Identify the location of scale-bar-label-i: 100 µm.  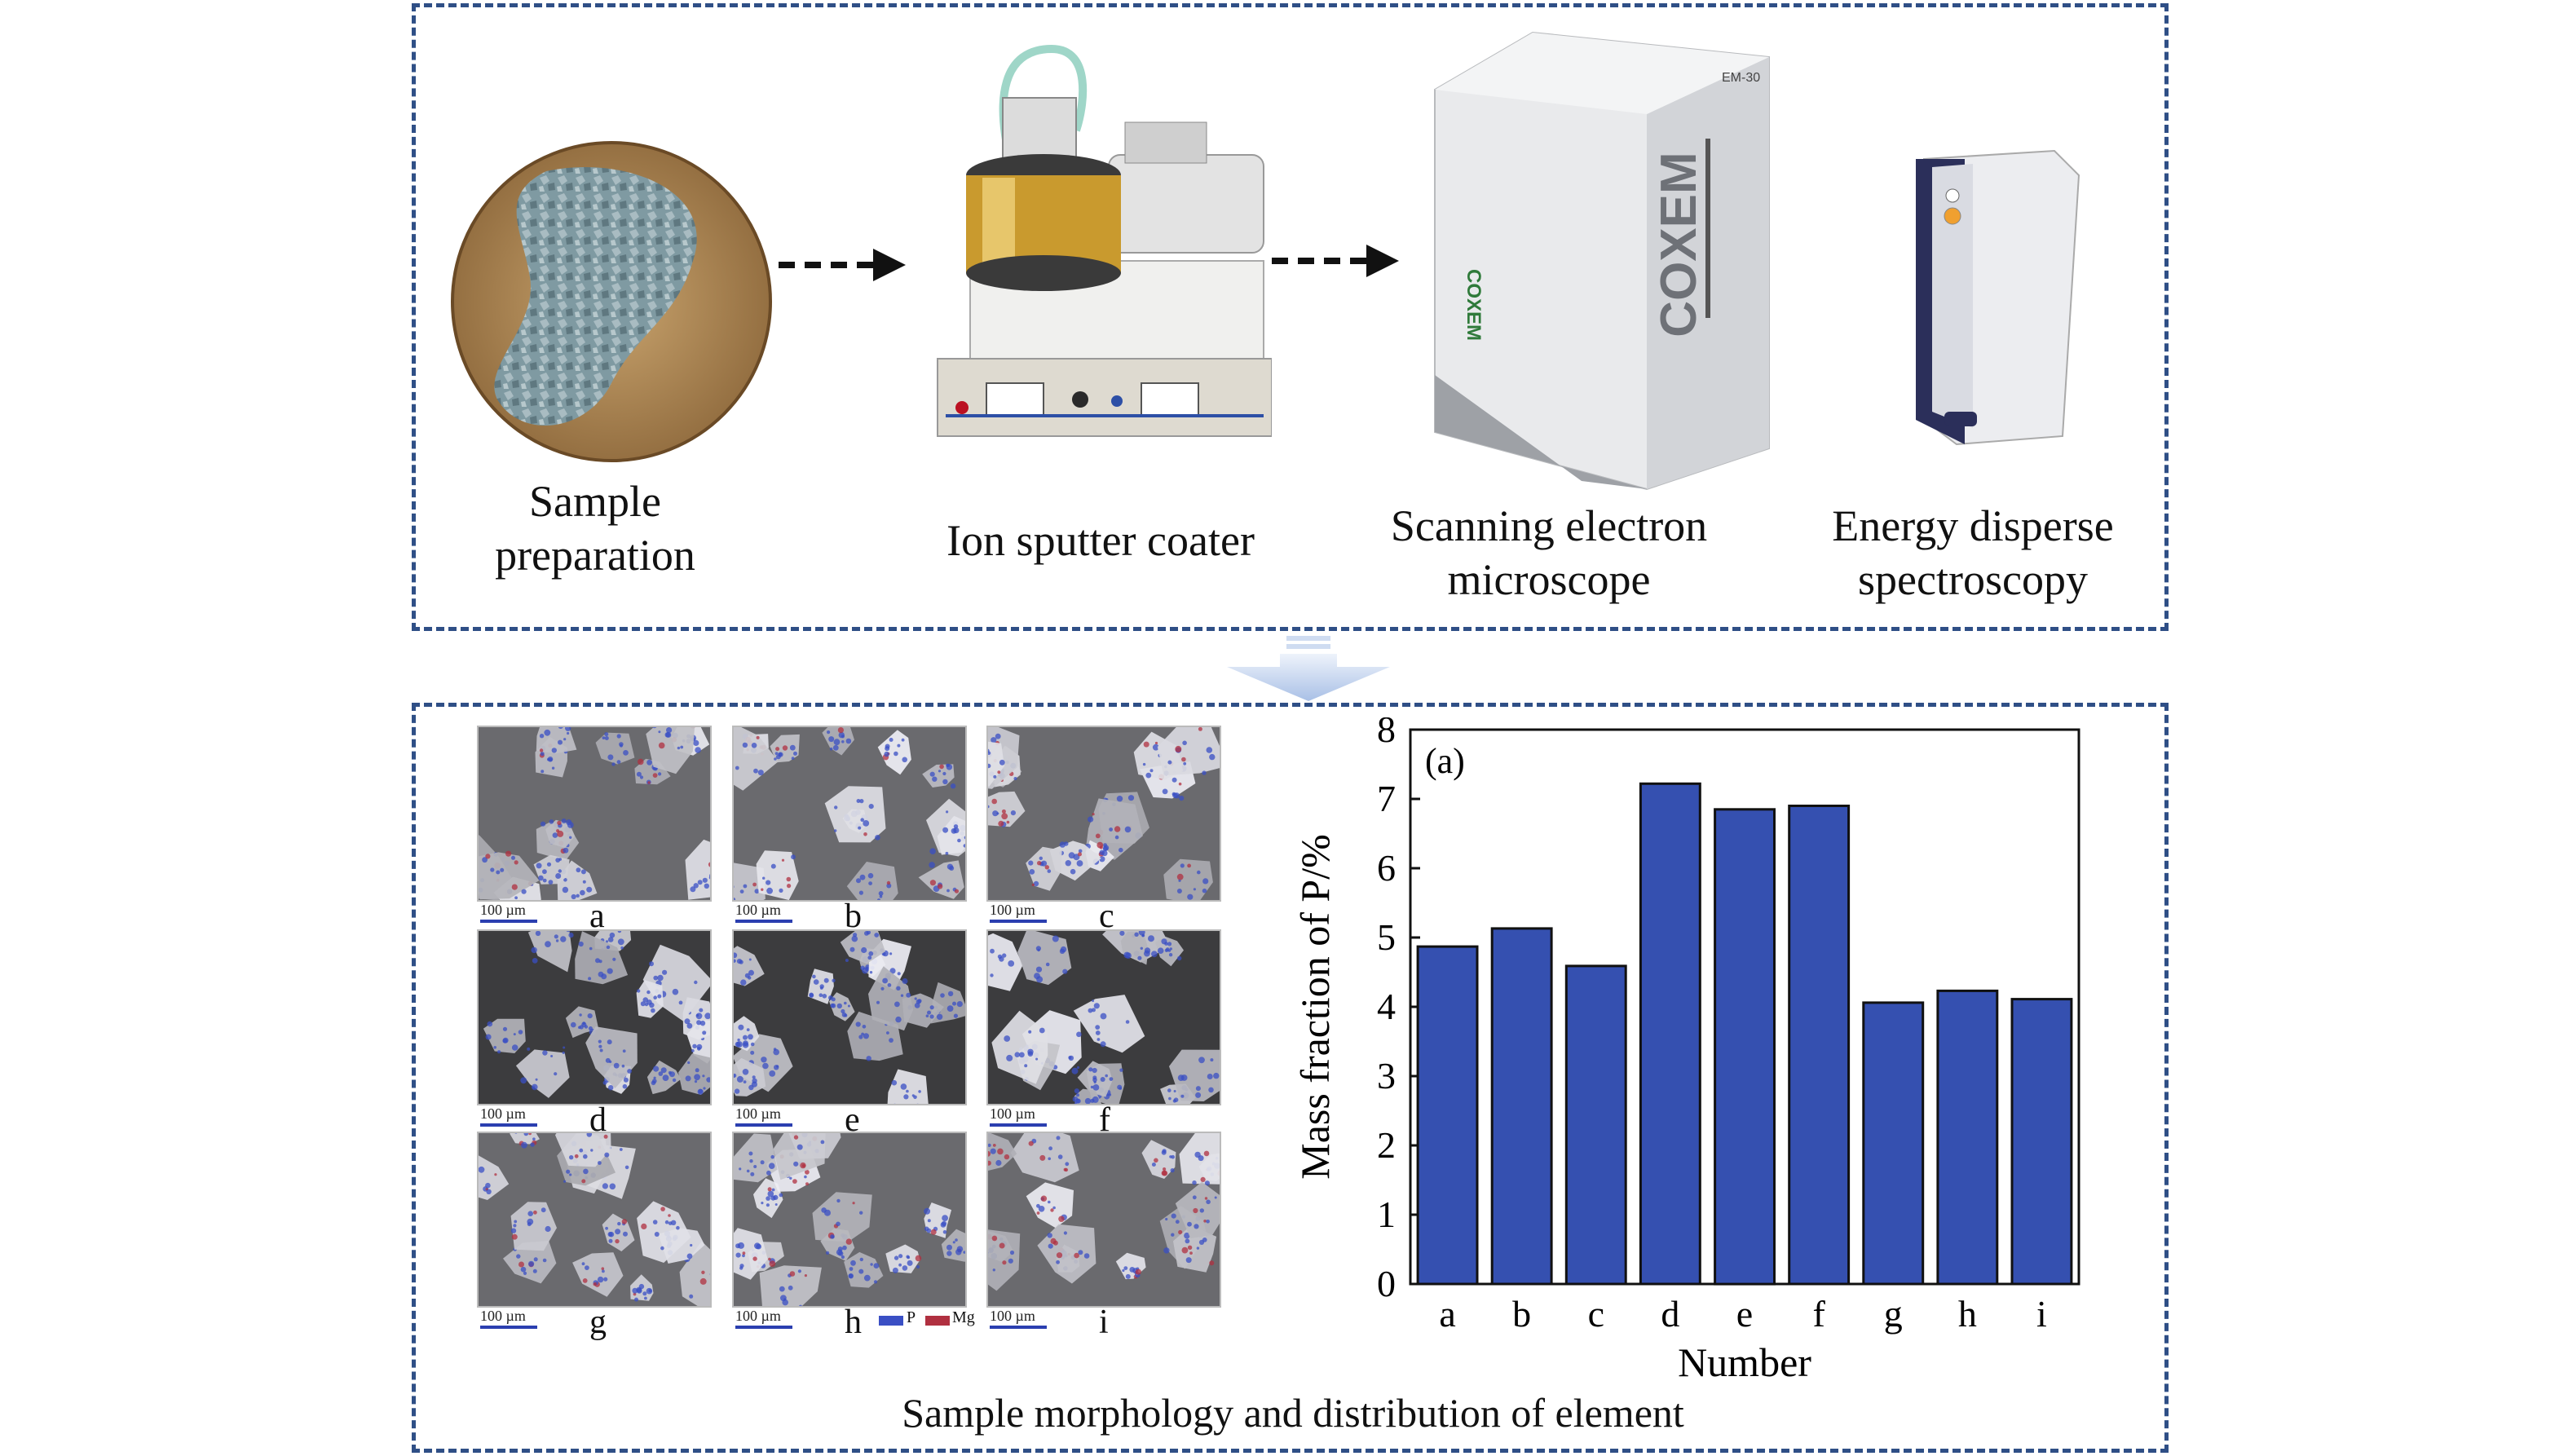
(1012, 1316).